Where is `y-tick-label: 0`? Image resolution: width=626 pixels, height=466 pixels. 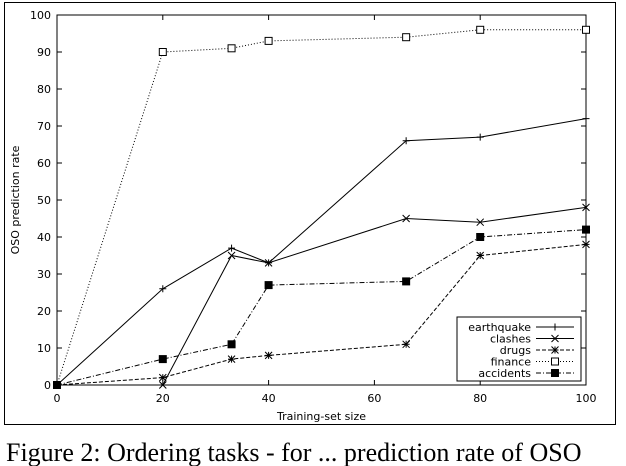
y-tick-label: 0 is located at coordinates (47, 385).